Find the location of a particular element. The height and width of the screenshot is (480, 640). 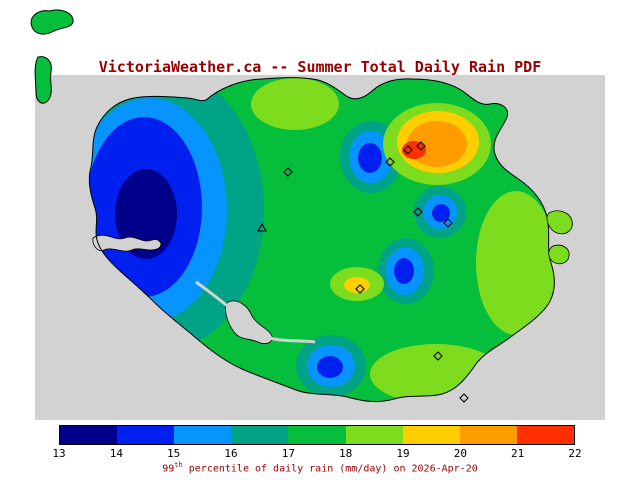

inlet-west-basin is located at coordinates (127, 243).